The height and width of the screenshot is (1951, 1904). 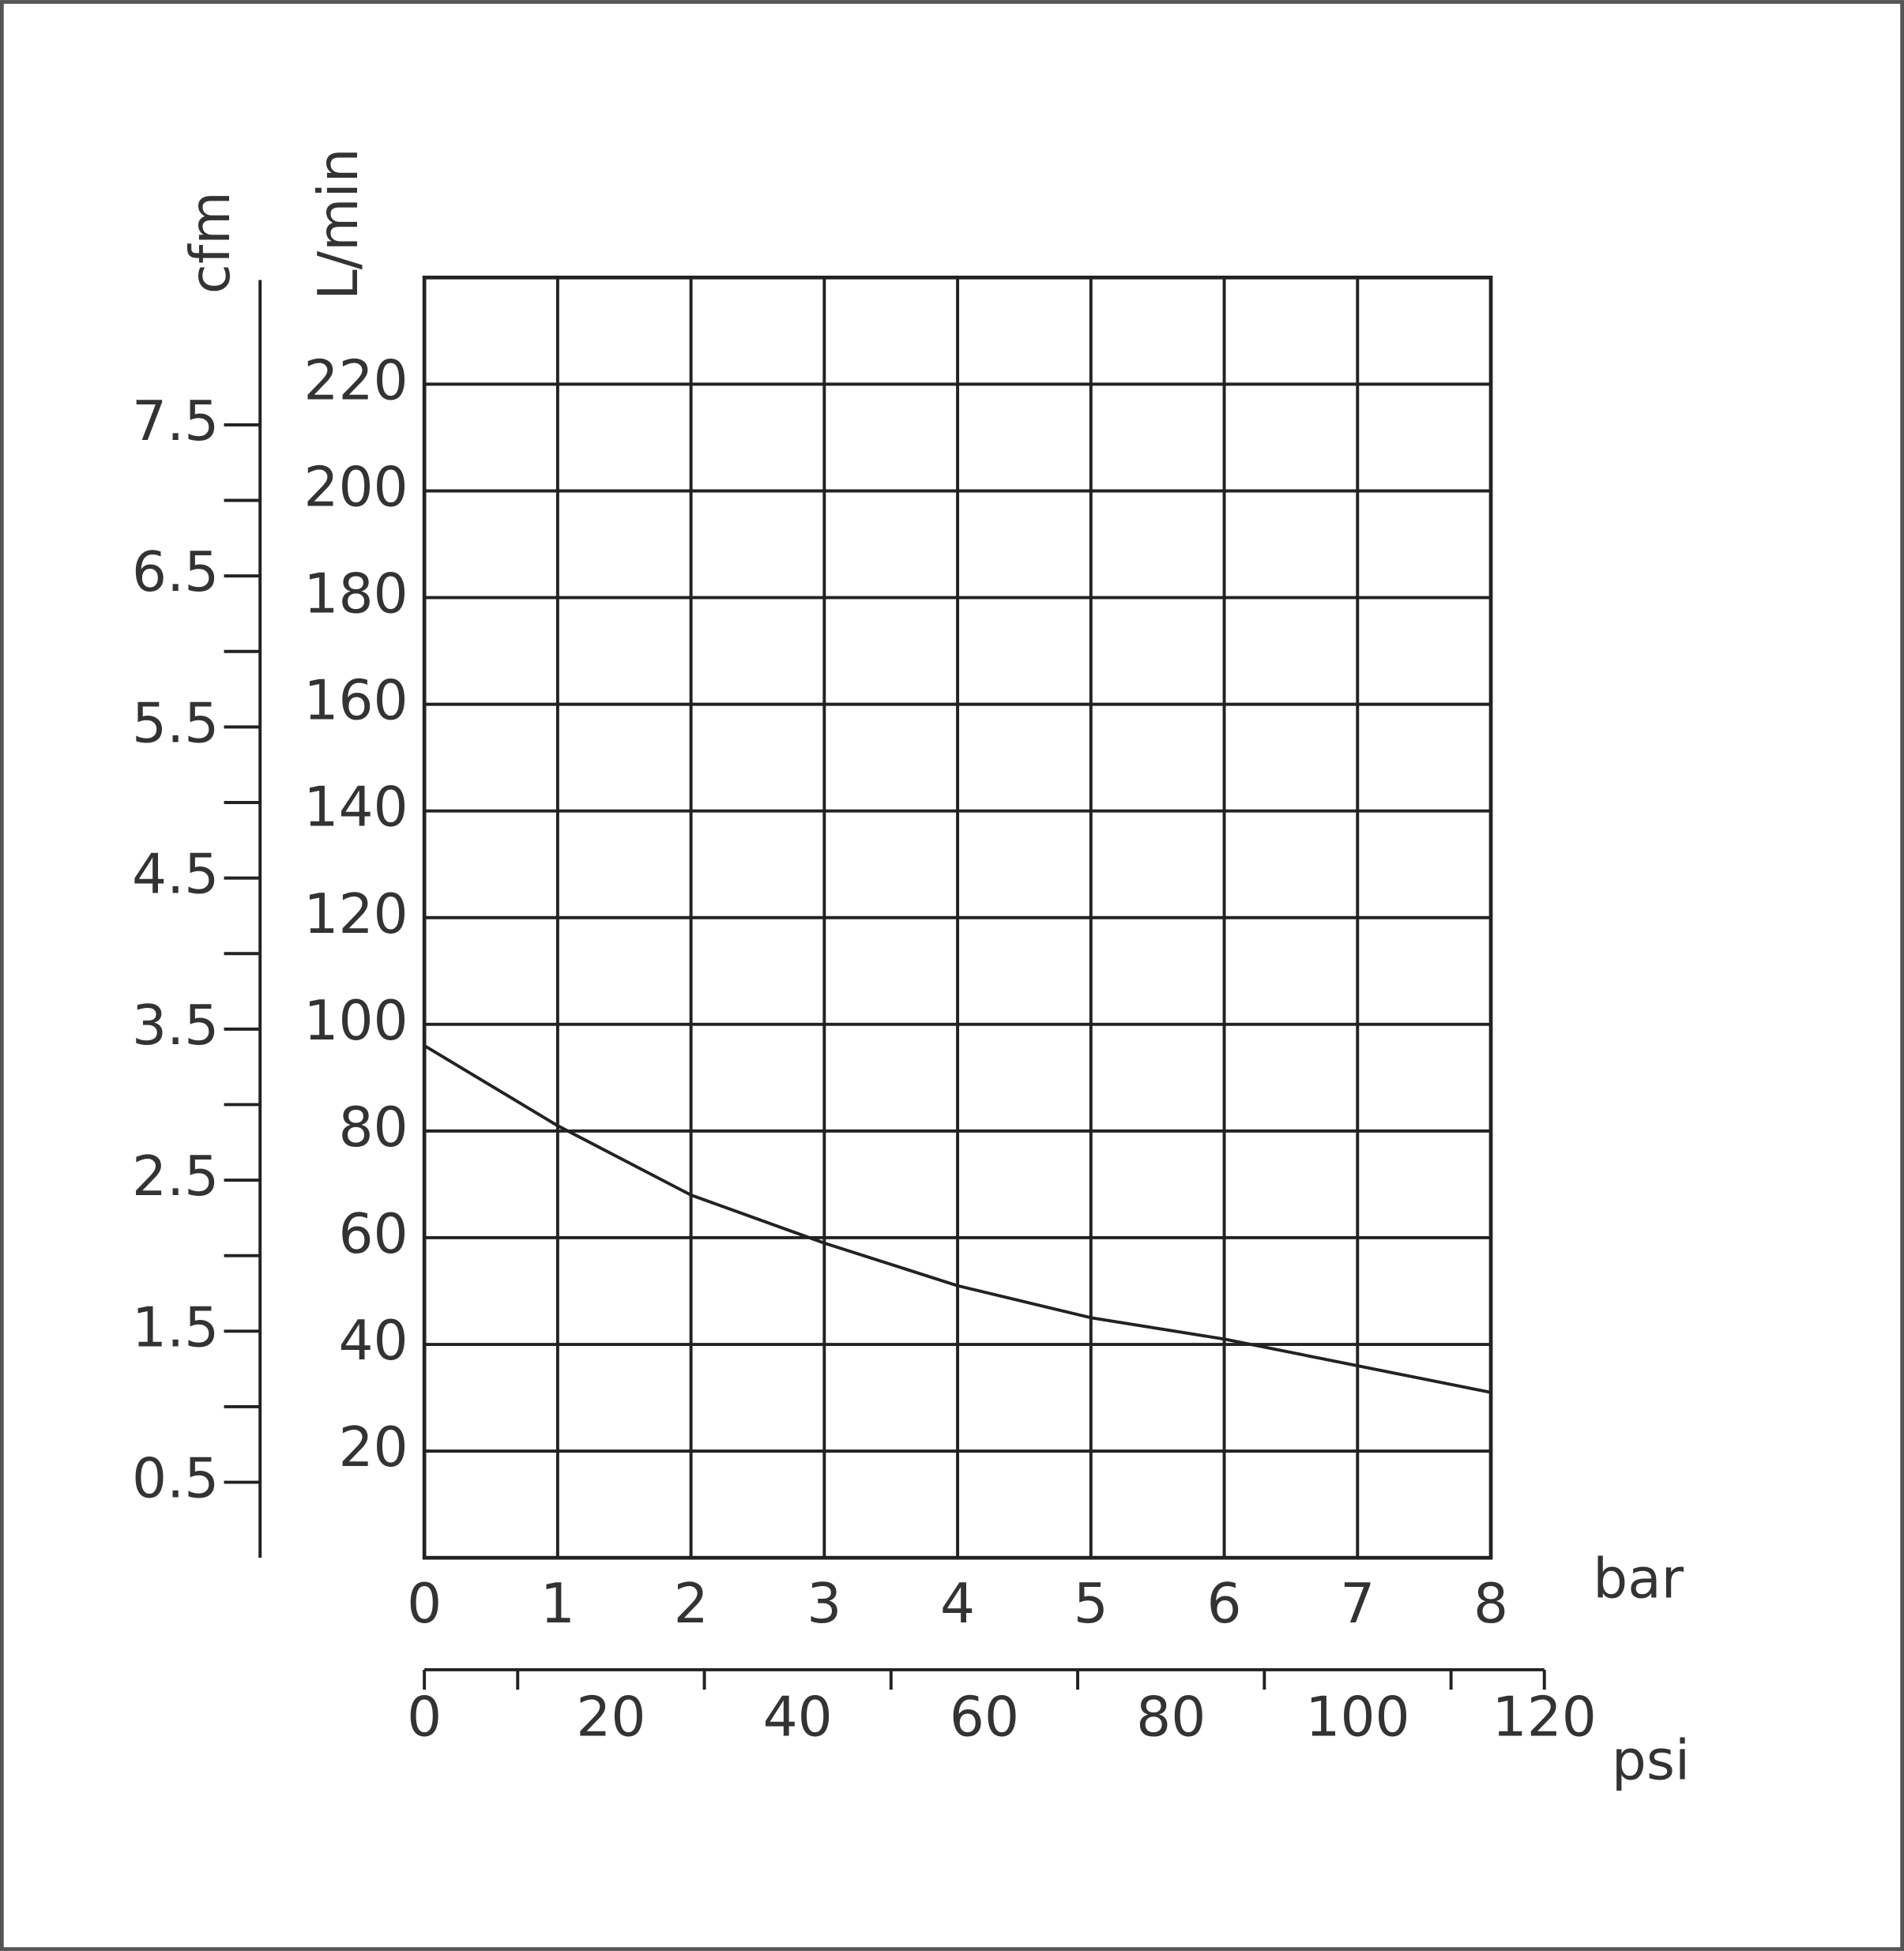 I want to click on y-tick-label: 100, so click(x=355, y=1021).